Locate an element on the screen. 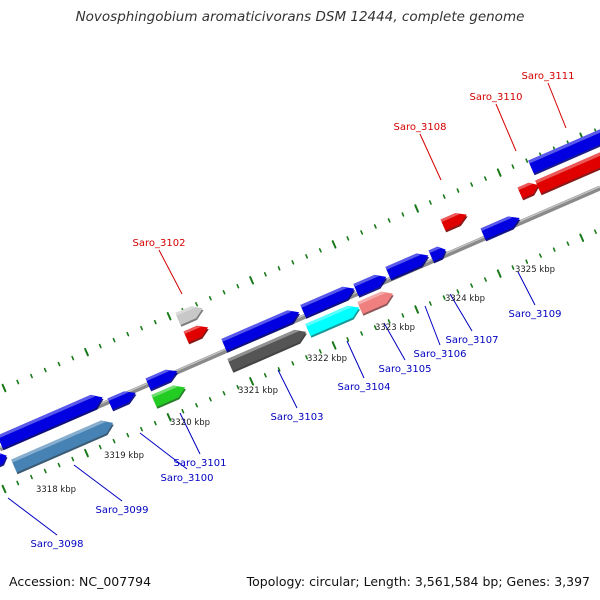 This screenshot has width=600, height=600. gene-label-g3101: Saro_3101 is located at coordinates (200, 463).